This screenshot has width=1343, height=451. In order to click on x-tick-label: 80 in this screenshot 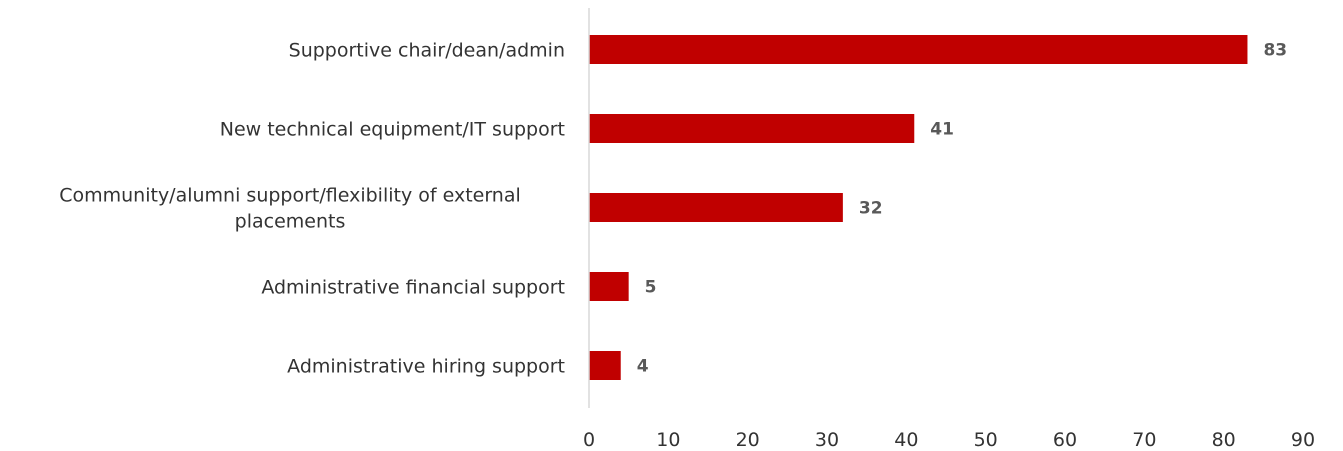, I will do `click(1224, 440)`.